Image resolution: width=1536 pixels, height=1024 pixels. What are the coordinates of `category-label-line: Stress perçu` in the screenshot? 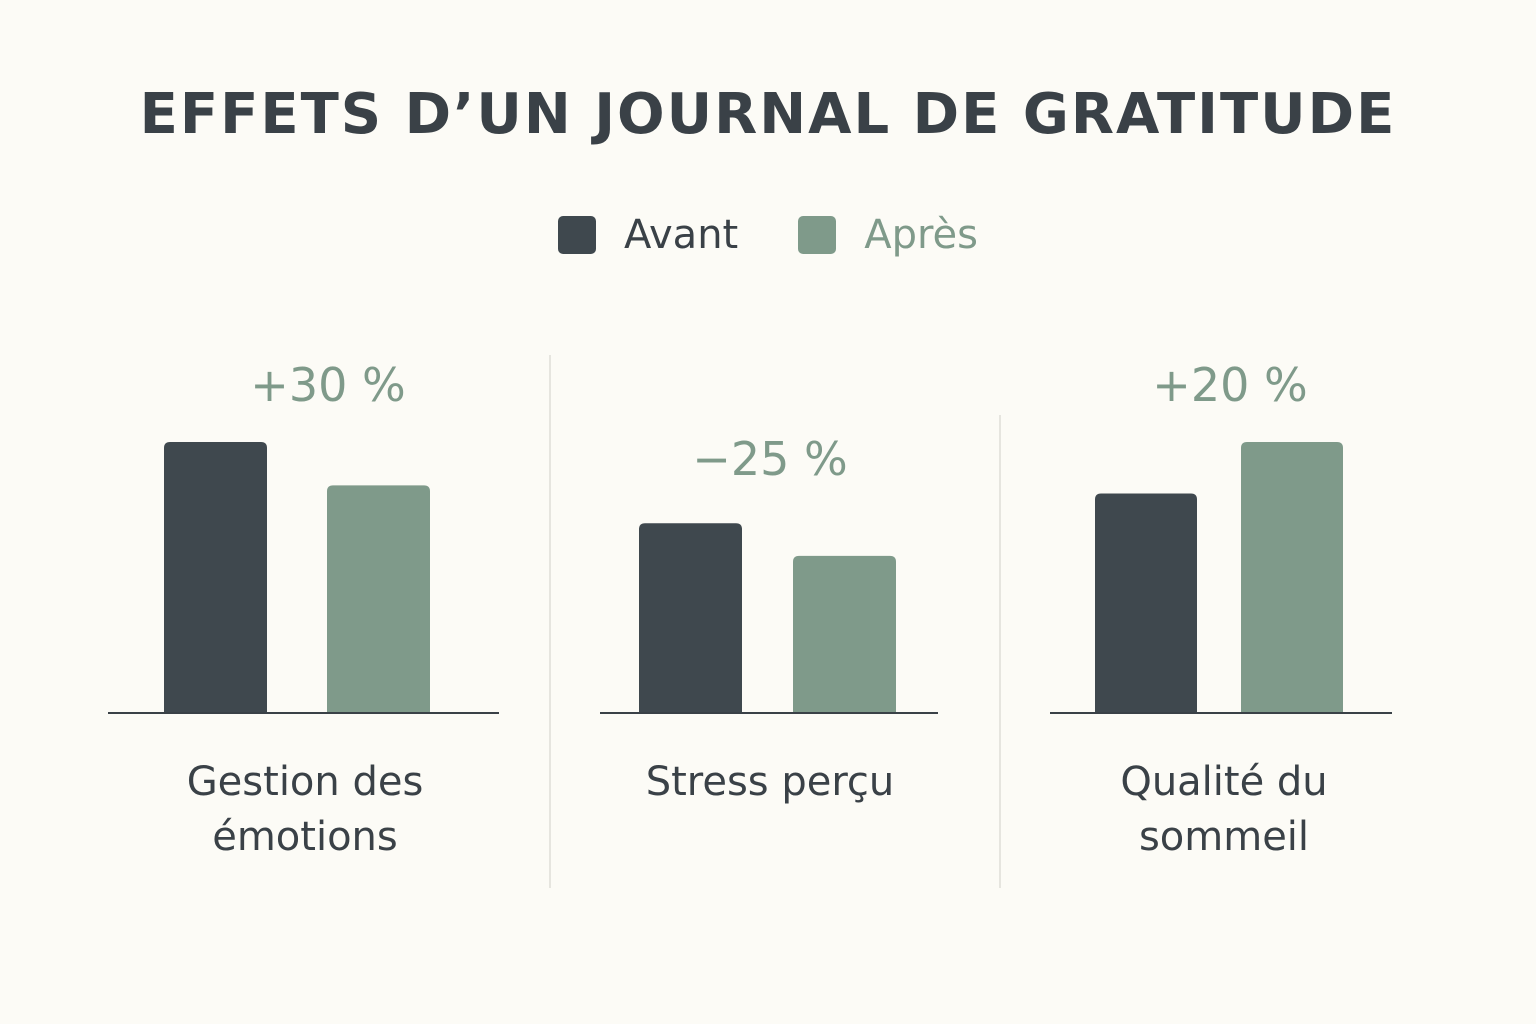 It's located at (770, 782).